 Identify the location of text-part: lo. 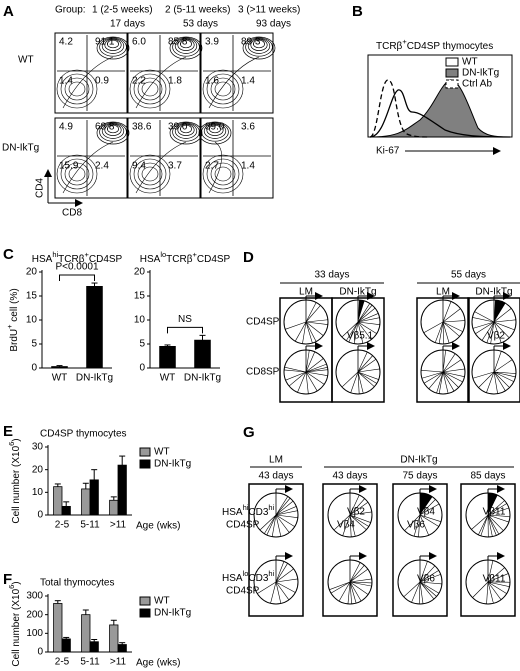
(246, 573).